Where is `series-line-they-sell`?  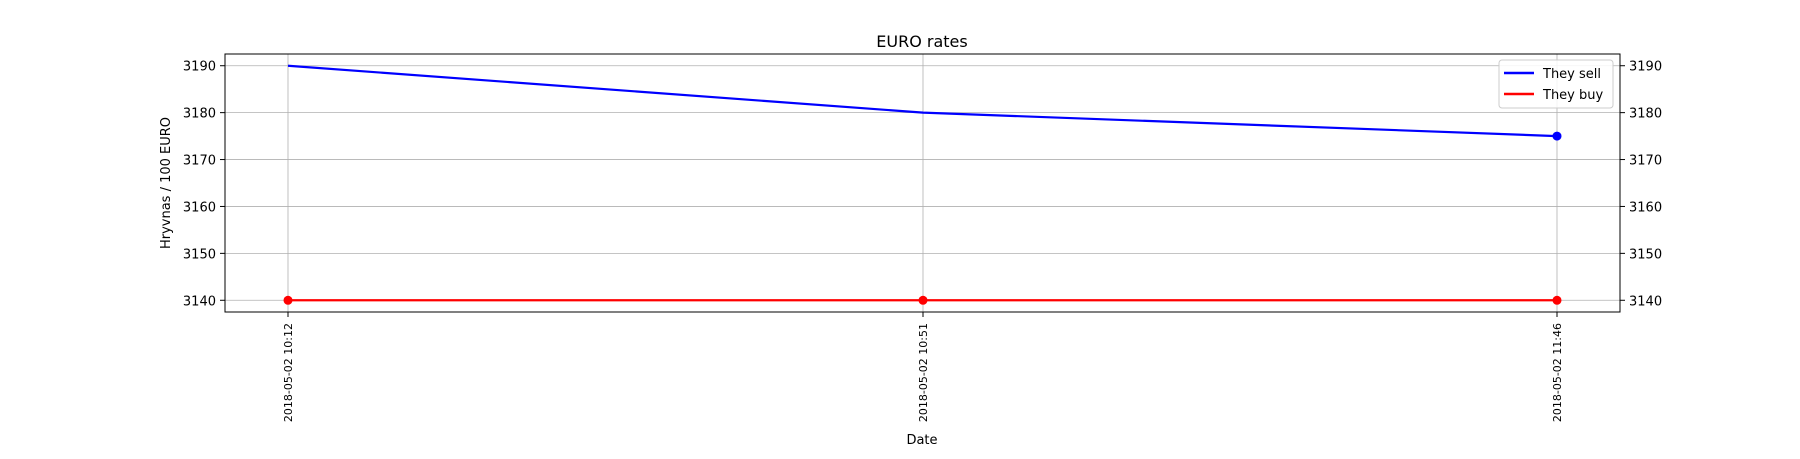
series-line-they-sell is located at coordinates (922, 101).